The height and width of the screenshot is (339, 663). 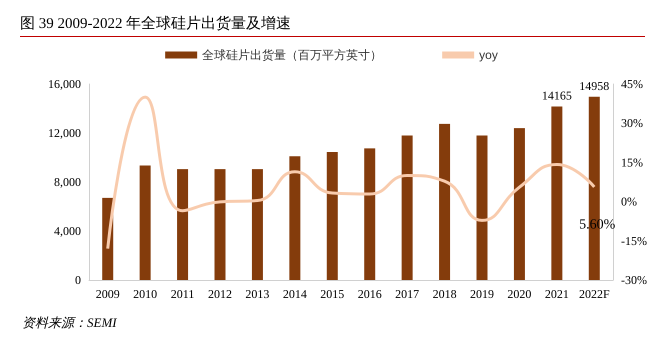 I want to click on y2-tick-label: 45%, so click(x=632, y=84).